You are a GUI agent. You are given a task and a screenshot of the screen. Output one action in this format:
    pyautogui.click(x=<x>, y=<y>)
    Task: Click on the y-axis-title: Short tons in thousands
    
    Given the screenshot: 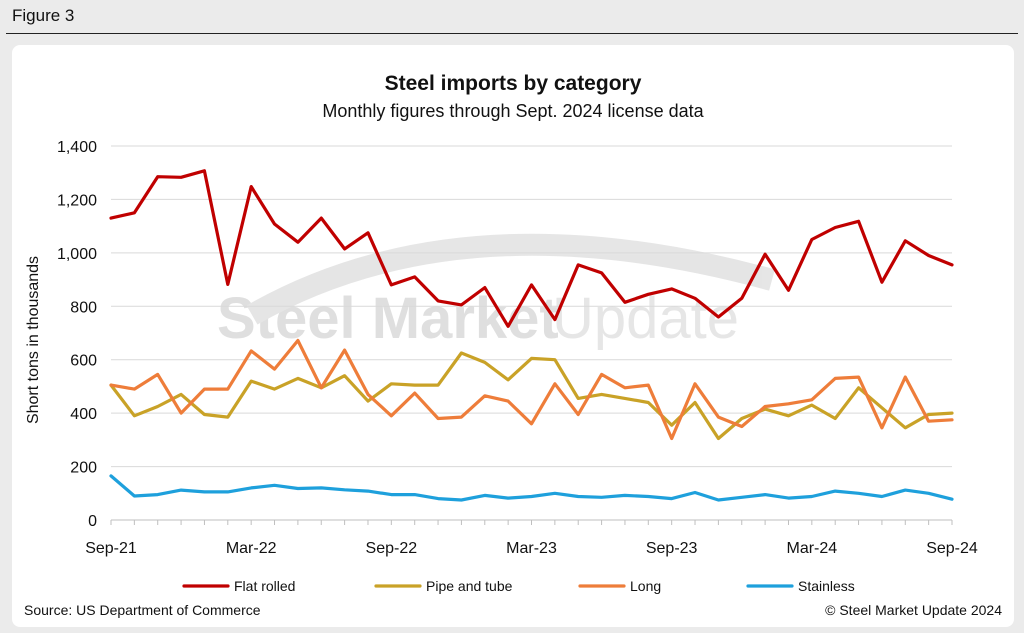 What is the action you would take?
    pyautogui.click(x=33, y=340)
    